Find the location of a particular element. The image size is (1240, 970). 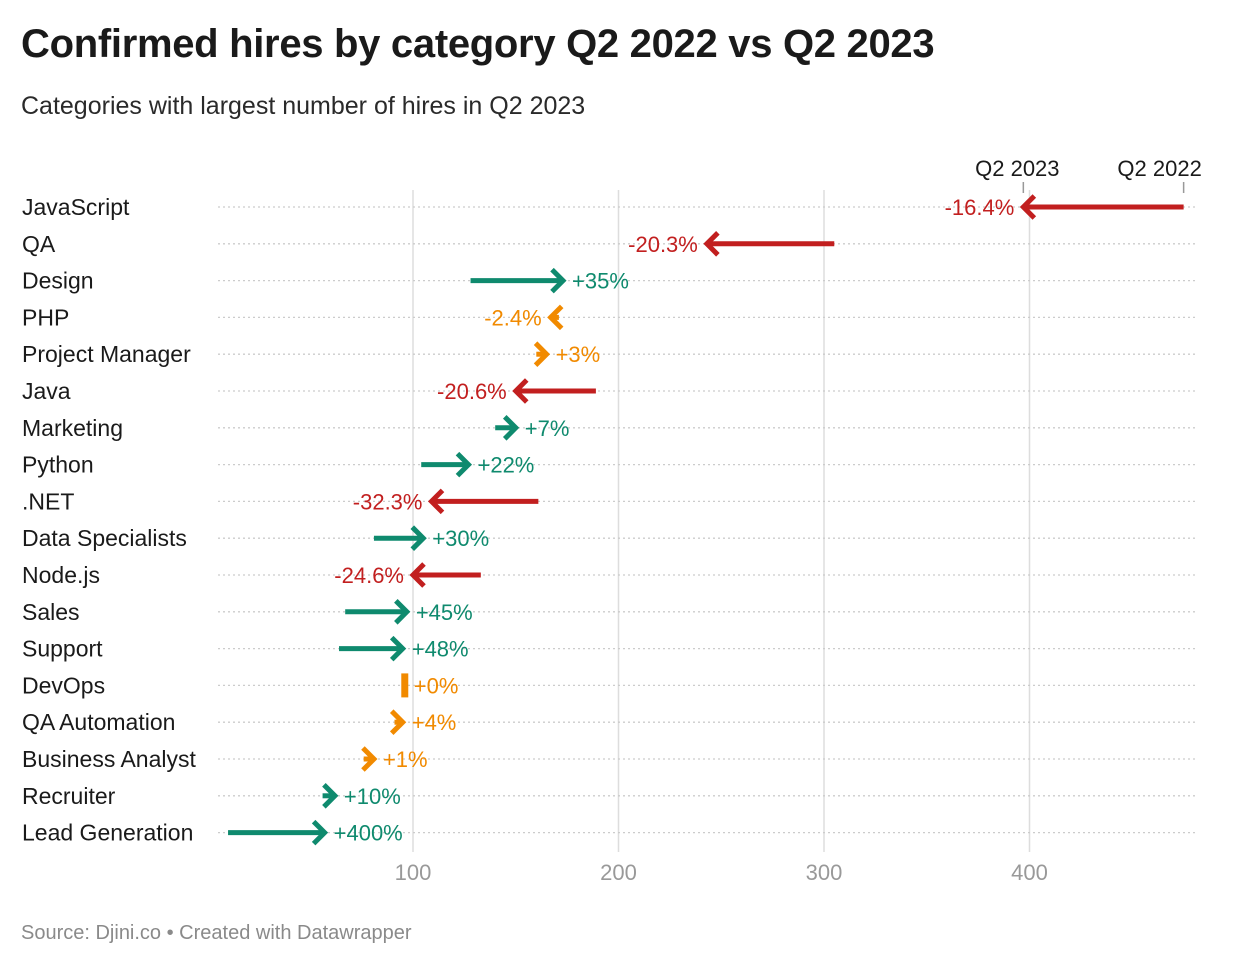

row-recruiter: Recruiter +10% is located at coordinates (610, 796).